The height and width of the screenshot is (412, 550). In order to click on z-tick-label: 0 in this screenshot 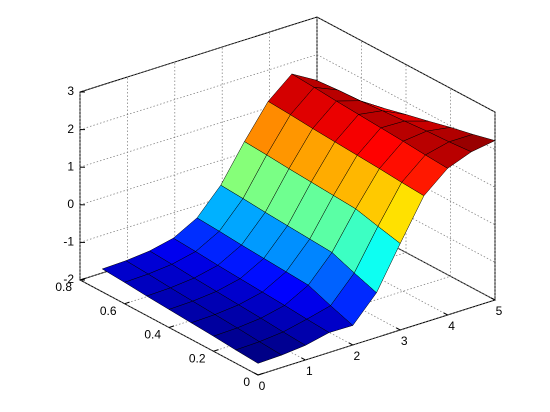, I will do `click(70, 204)`.